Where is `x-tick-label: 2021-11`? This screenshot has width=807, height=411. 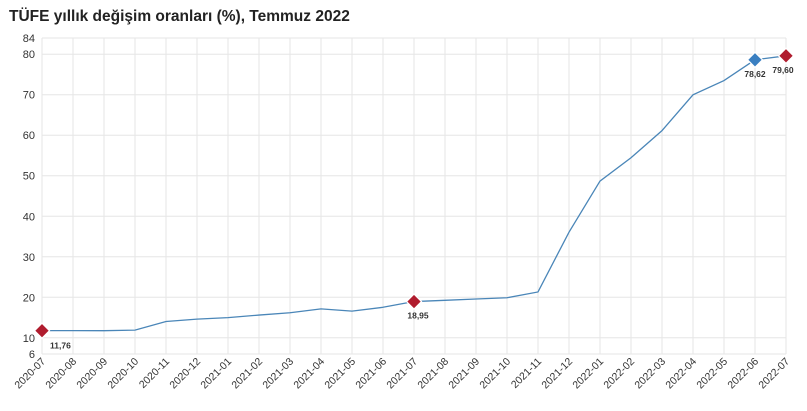
x-tick-label: 2021-11 is located at coordinates (526, 373).